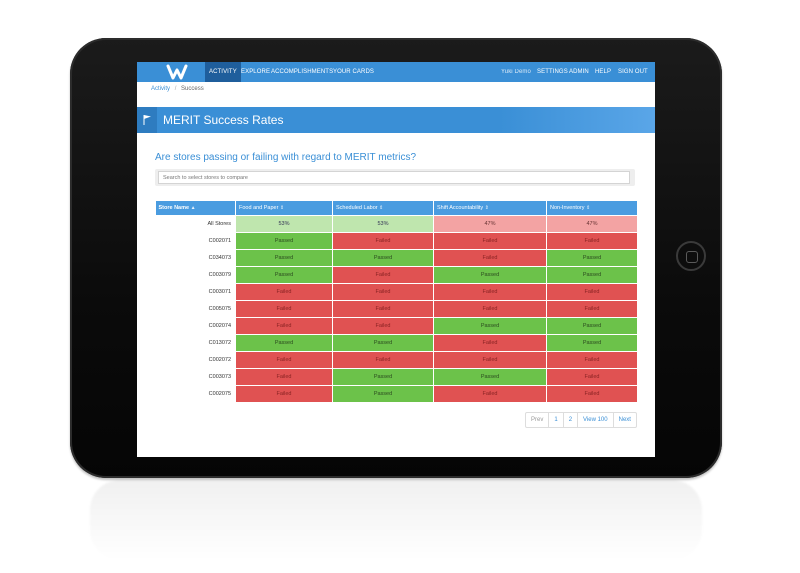  I want to click on pagination-prev: Prev, so click(538, 420).